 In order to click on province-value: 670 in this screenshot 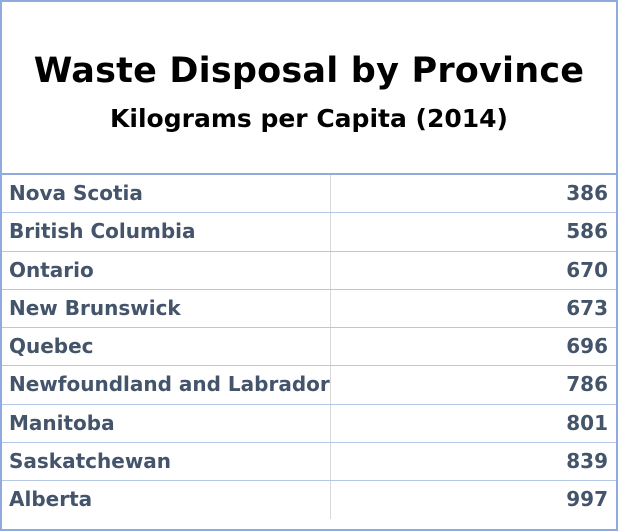, I will do `click(587, 269)`.